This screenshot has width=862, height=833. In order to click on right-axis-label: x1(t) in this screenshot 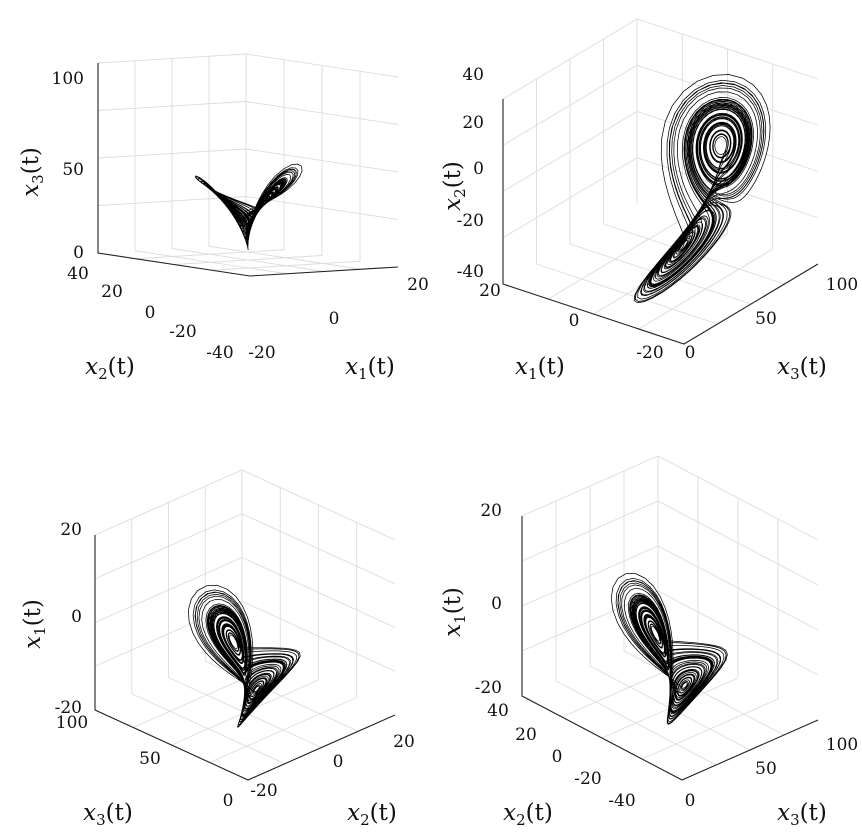, I will do `click(370, 368)`.